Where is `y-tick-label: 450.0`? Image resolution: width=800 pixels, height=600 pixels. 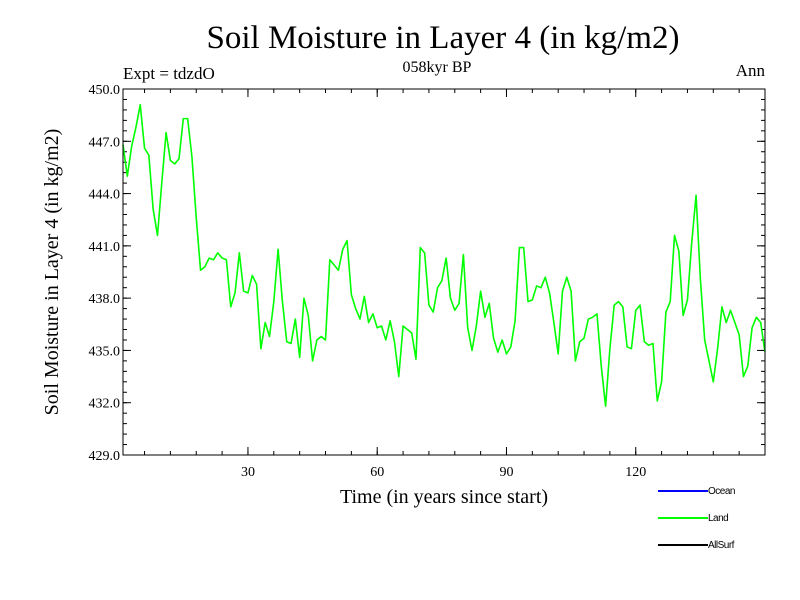 y-tick-label: 450.0 is located at coordinates (105, 90).